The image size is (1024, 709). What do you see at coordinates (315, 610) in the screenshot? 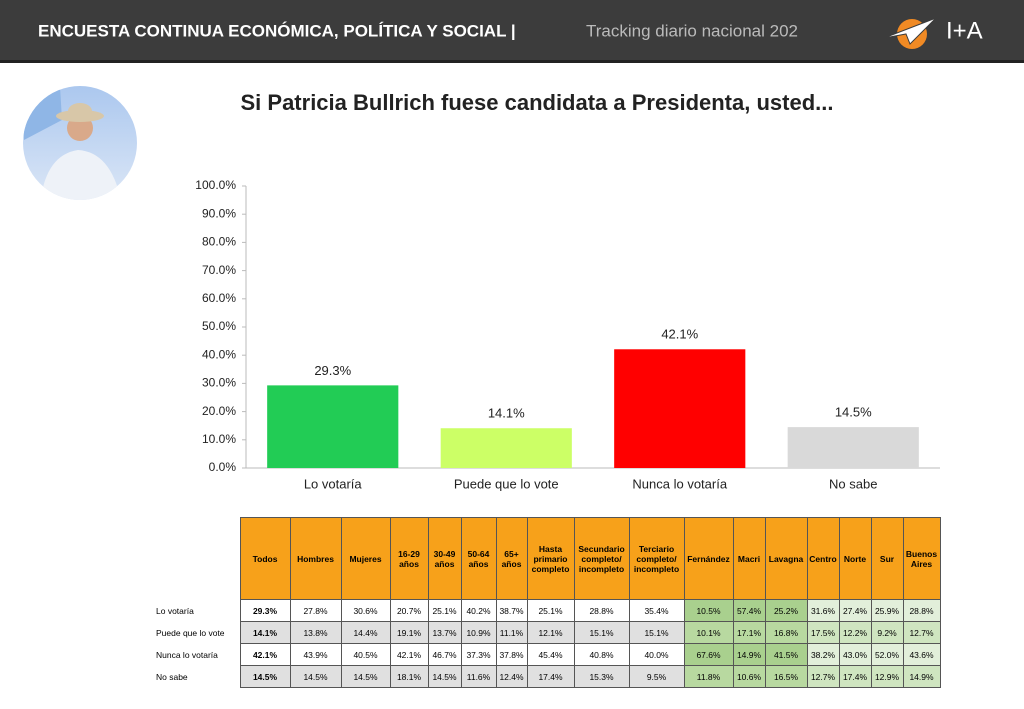
I see `table-cell: 27.8%` at bounding box center [315, 610].